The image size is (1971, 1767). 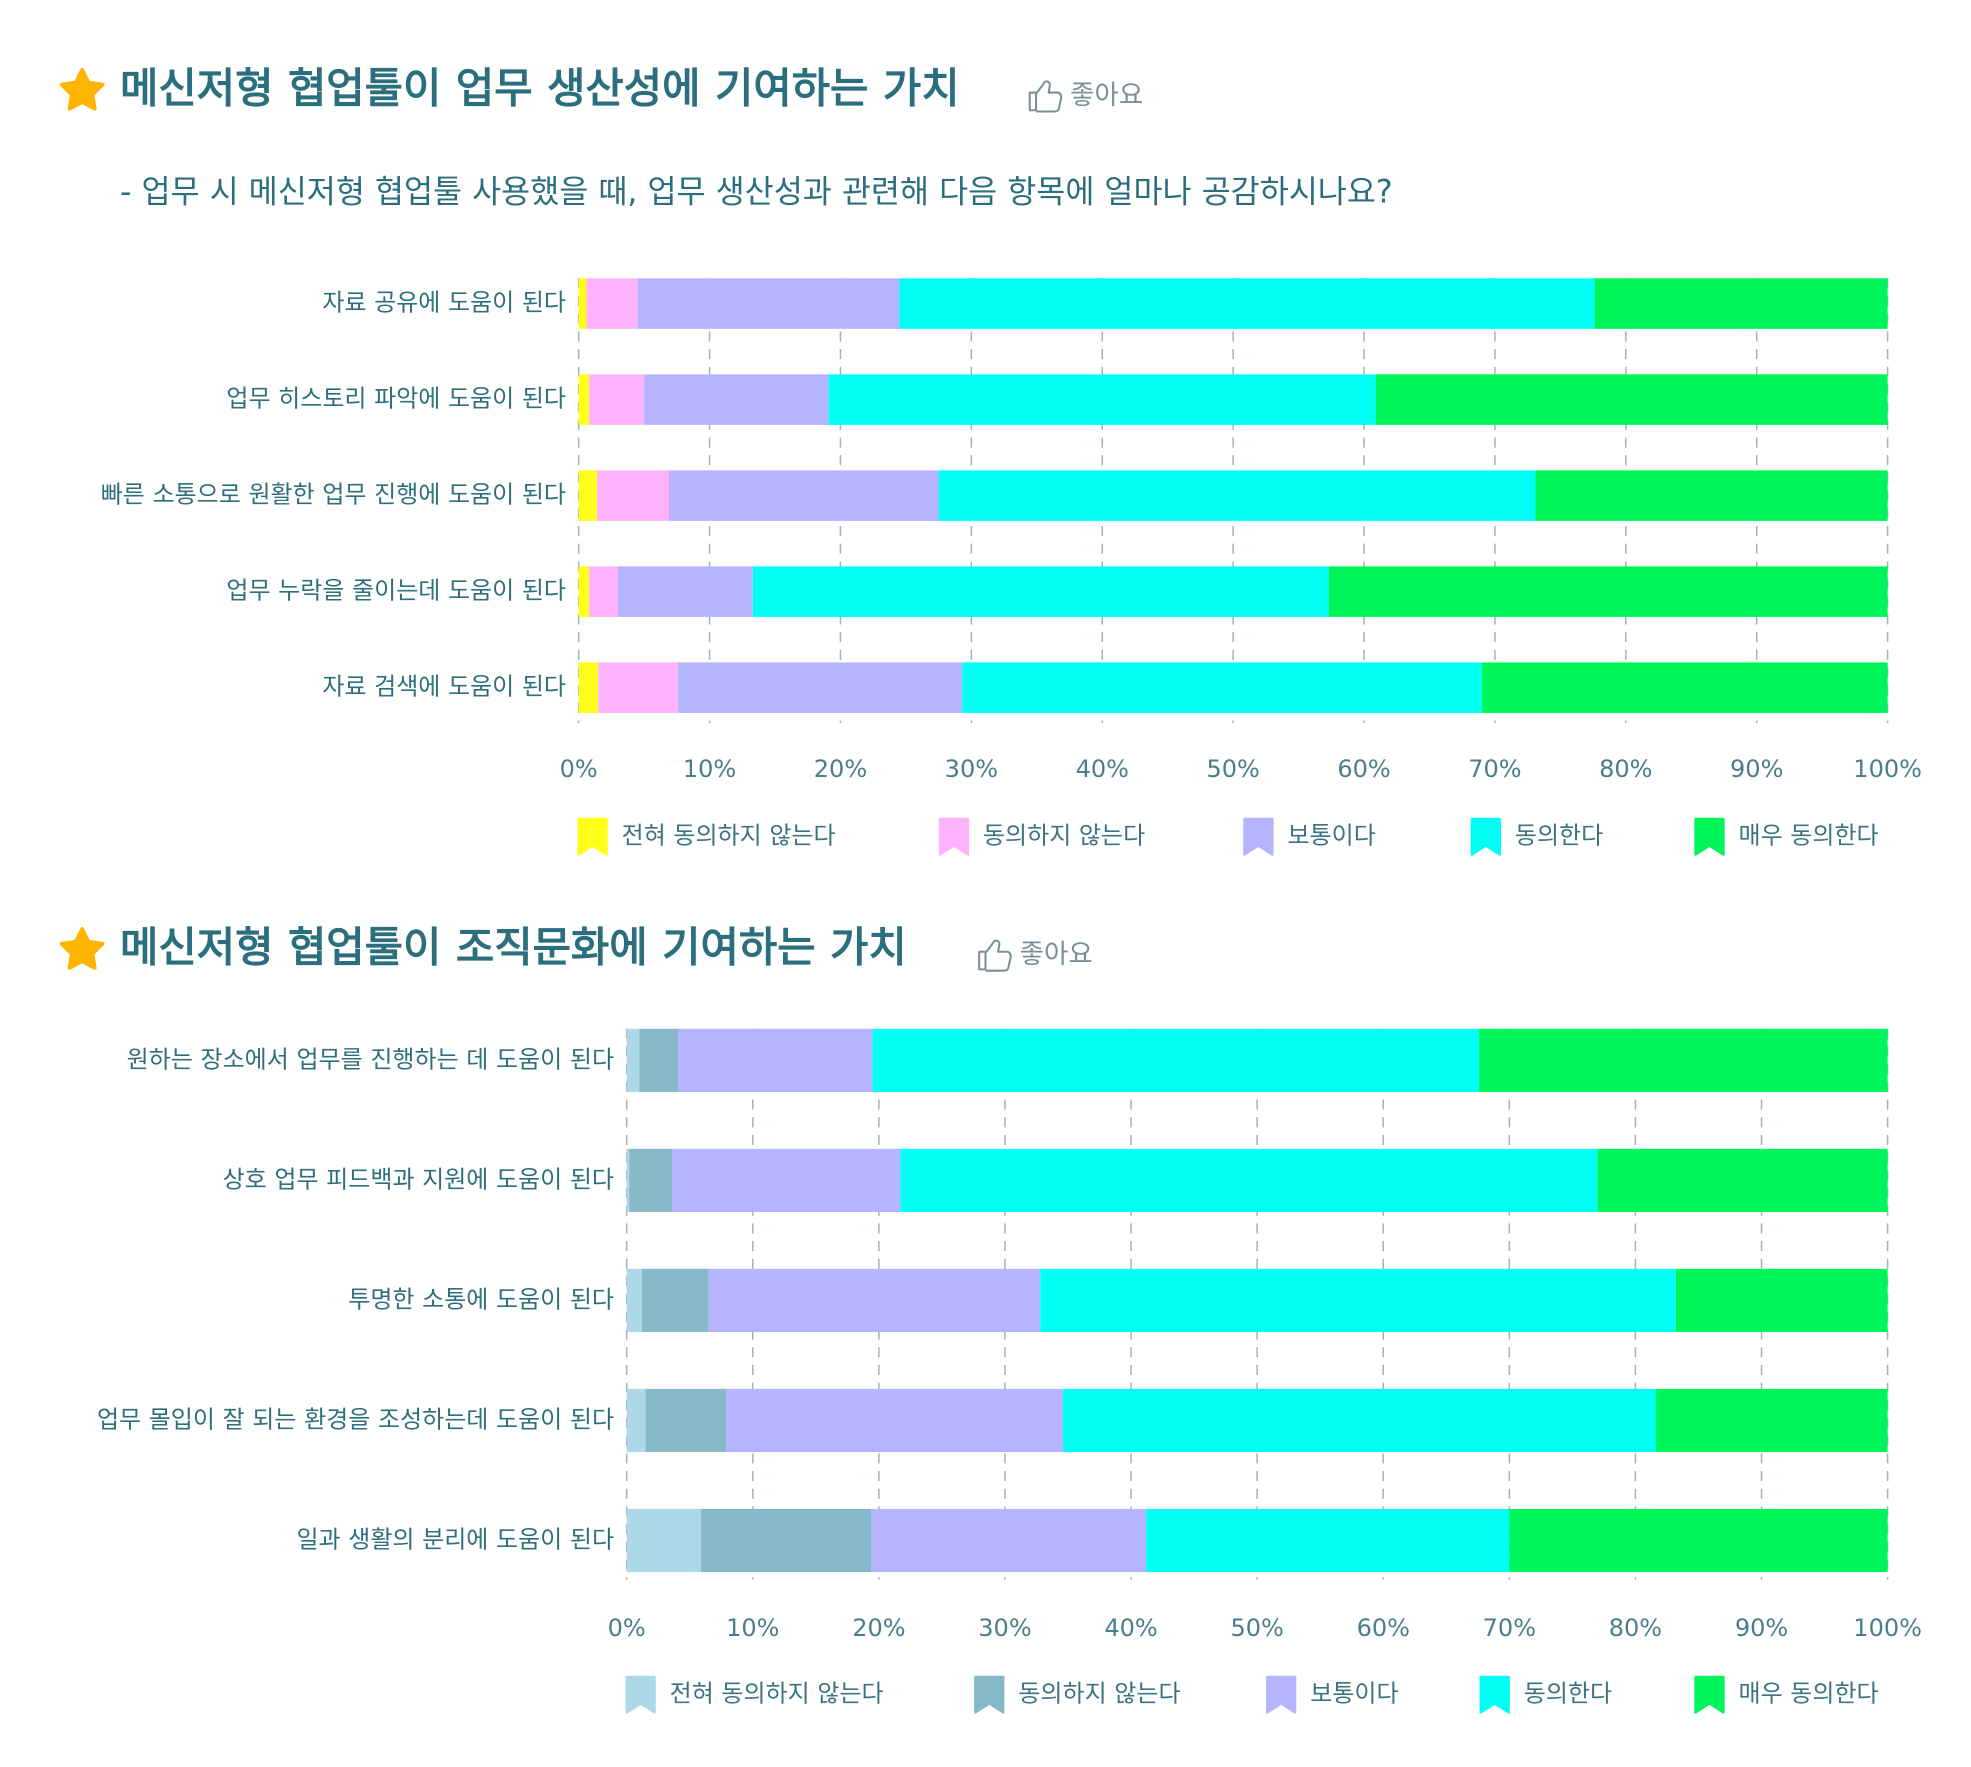 I want to click on legend-label: 보통이다, so click(x=1354, y=1694).